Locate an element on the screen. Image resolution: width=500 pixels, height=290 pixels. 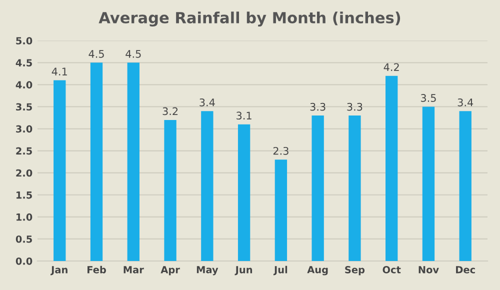
x-tick-label: Oct is located at coordinates (391, 270).